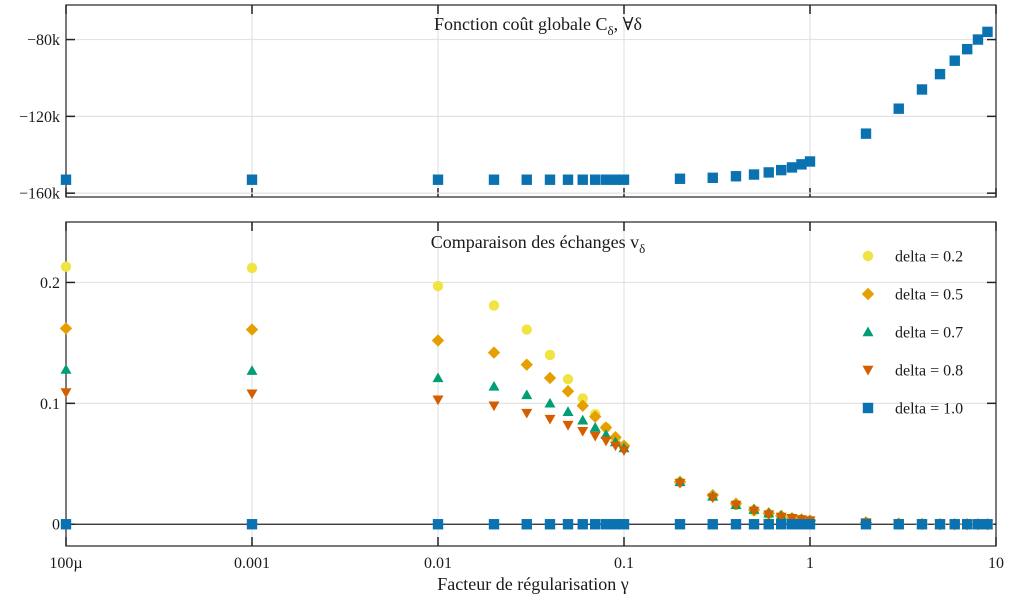 The image size is (1013, 599). Describe the element at coordinates (50, 283) in the screenshot. I see `y-tick-label: 0.2` at that location.